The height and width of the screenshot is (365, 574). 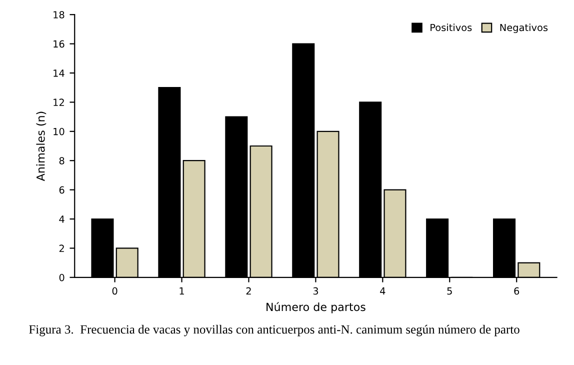 I want to click on legend-label: Positivos, so click(x=451, y=28).